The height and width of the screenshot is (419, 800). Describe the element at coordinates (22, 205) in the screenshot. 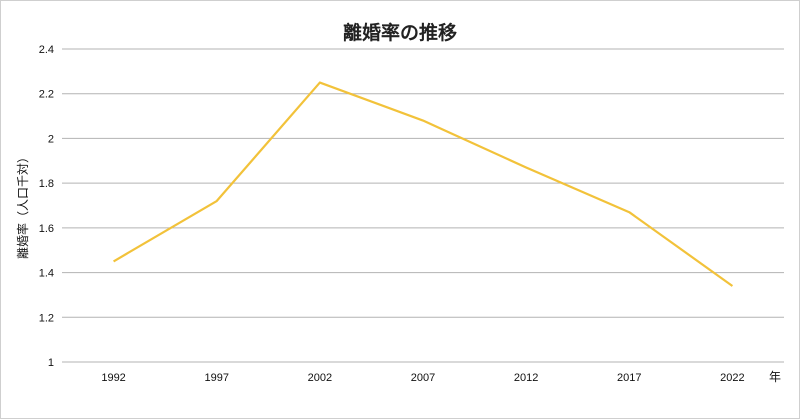

I see `y-axis-label: 離婚率（人口千対）` at that location.